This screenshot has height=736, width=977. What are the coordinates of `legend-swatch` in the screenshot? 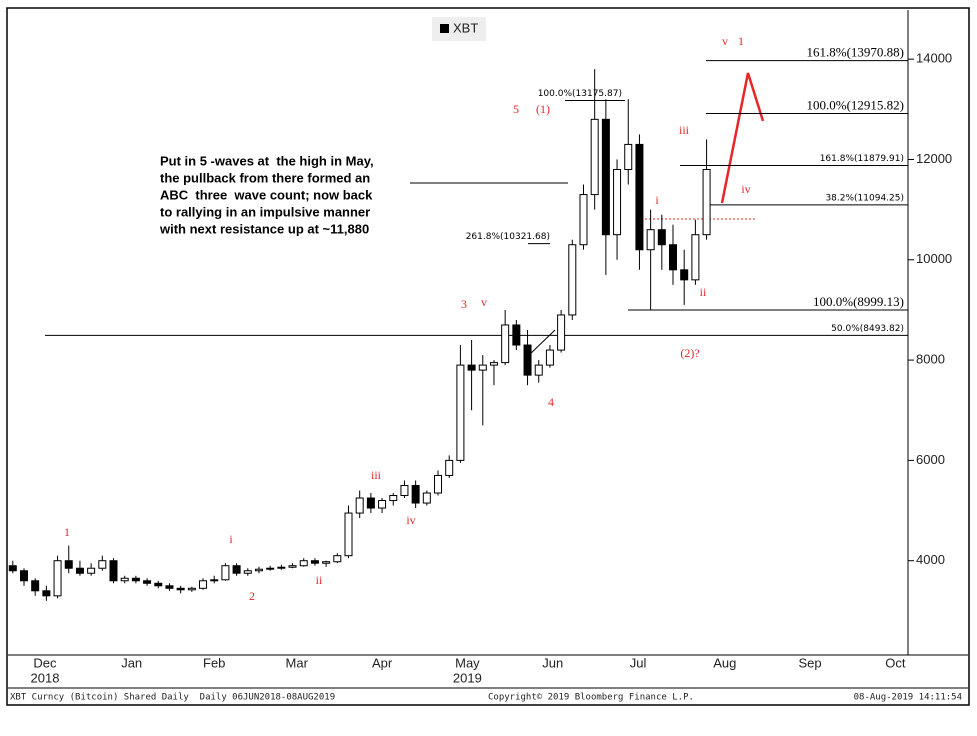 It's located at (444, 28).